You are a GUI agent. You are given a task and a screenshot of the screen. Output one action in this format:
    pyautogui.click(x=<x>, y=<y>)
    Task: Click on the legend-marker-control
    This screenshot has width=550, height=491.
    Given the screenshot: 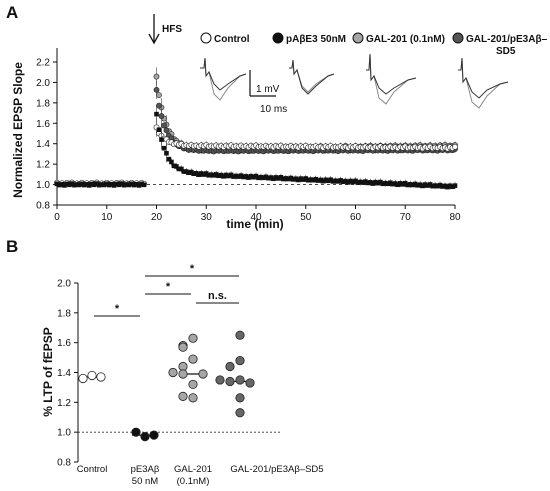 What is the action you would take?
    pyautogui.click(x=206, y=38)
    